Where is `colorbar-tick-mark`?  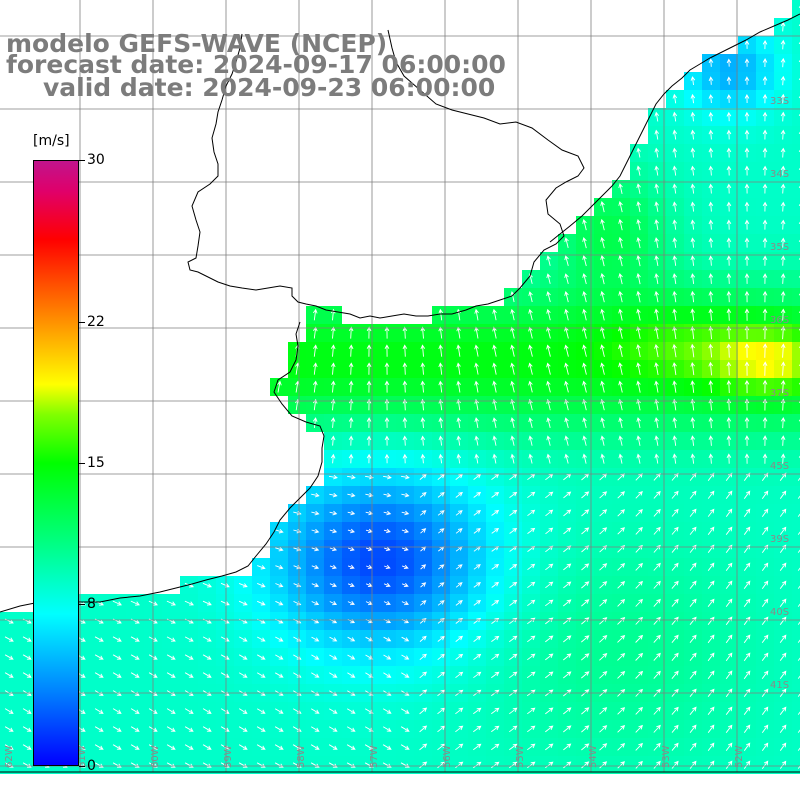
colorbar-tick-mark is located at coordinates (82, 463).